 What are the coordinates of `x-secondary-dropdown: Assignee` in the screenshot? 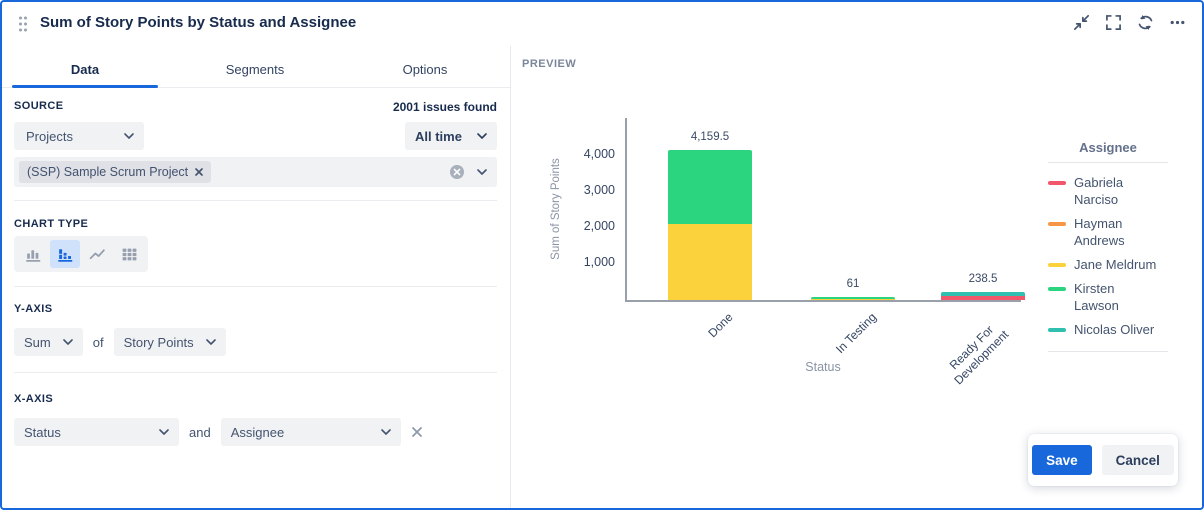 It's located at (310, 432).